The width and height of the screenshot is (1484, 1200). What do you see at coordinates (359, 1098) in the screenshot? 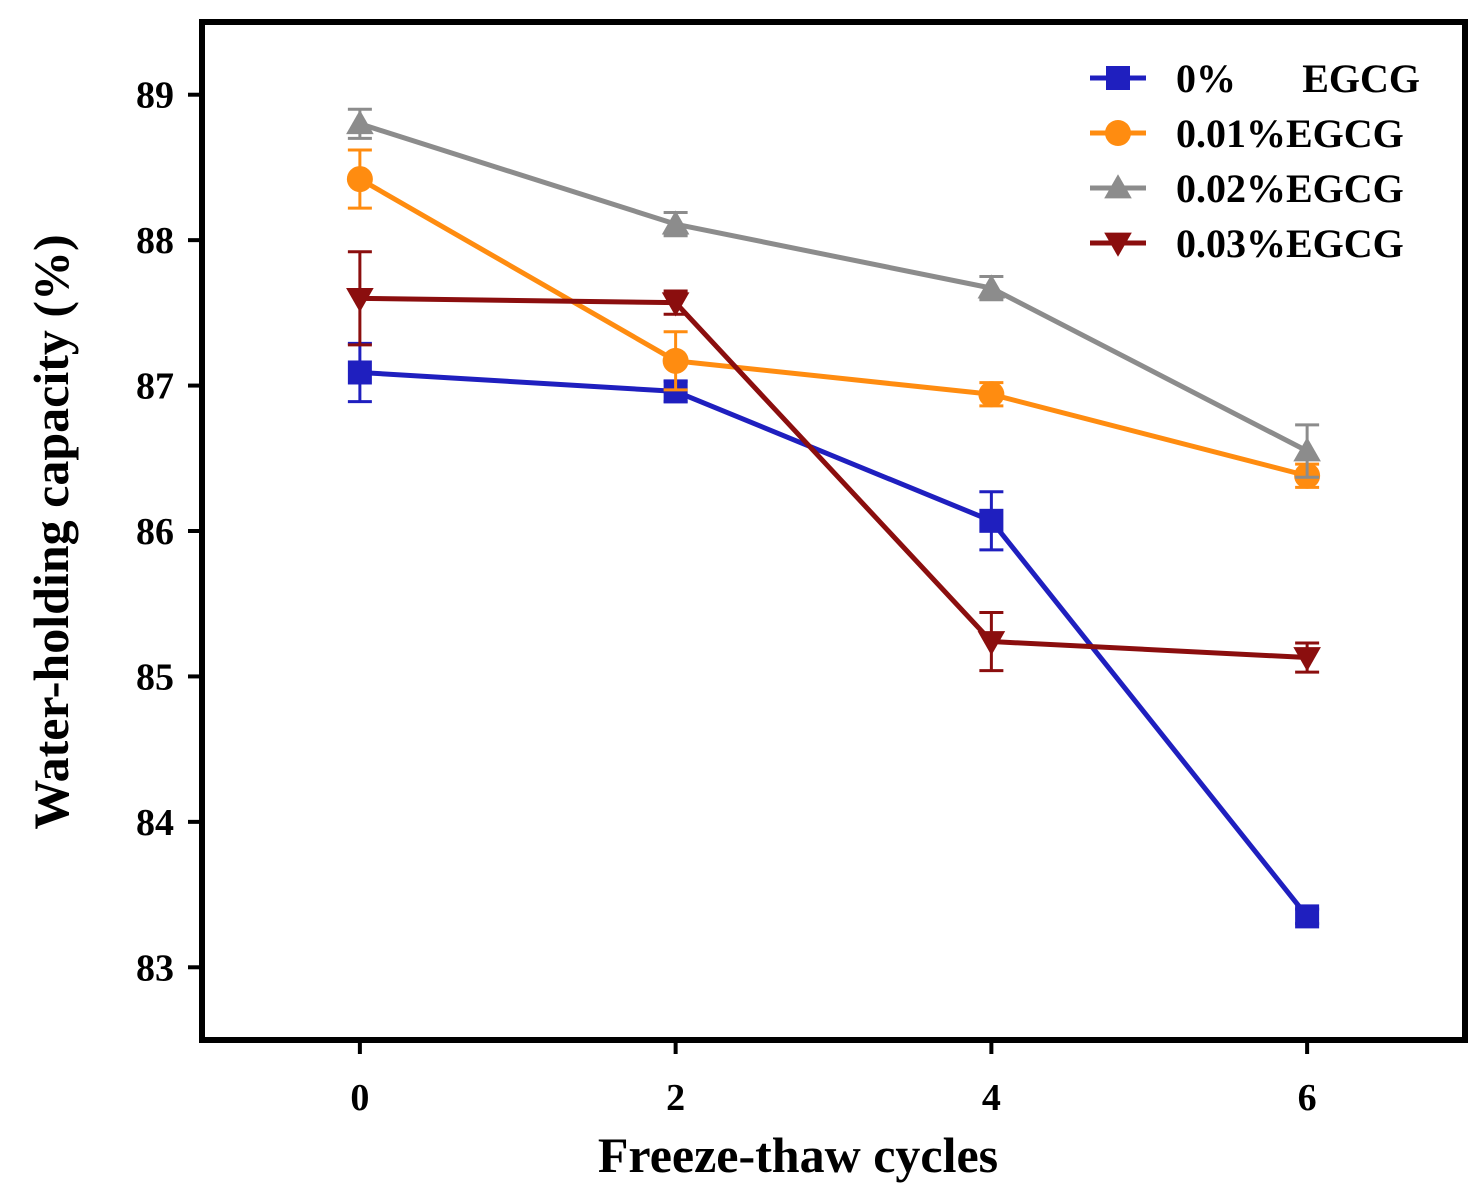
I see `x-tick-label: 0` at bounding box center [359, 1098].